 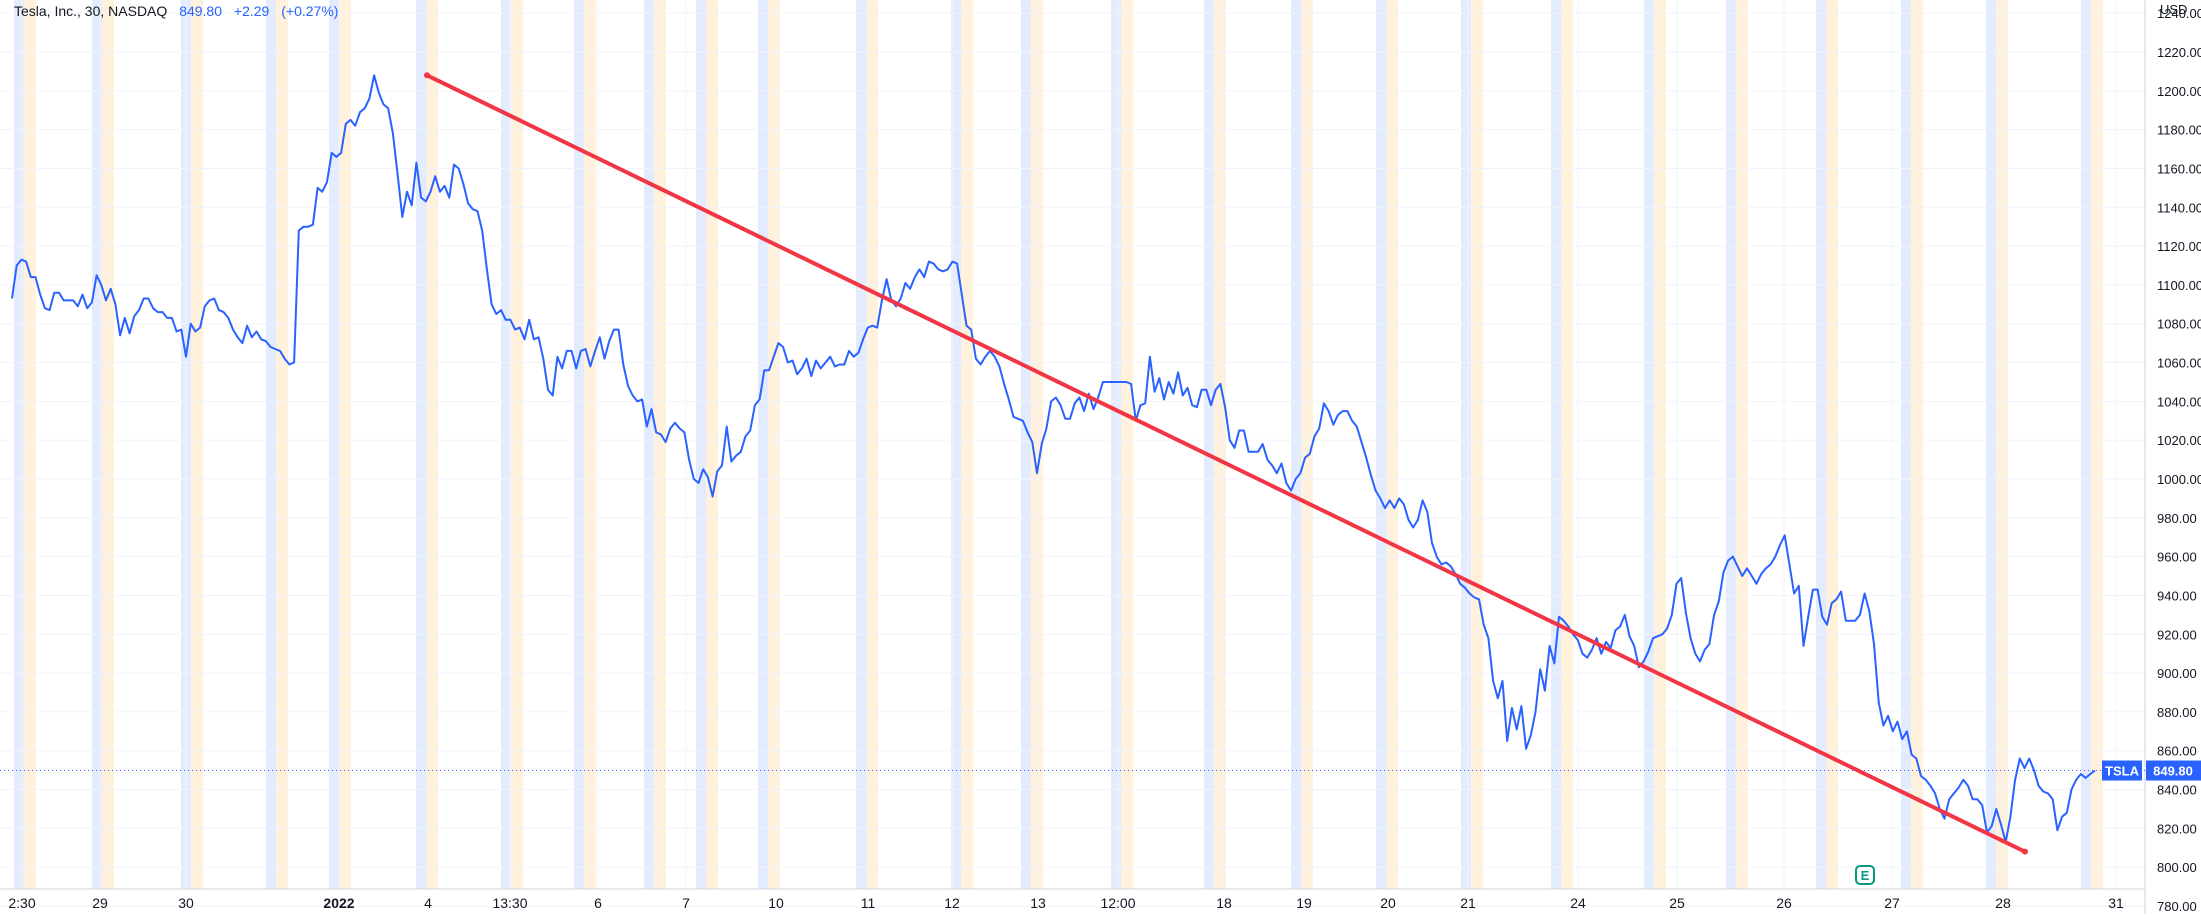 I want to click on x-tick-label: 20, so click(x=1388, y=903).